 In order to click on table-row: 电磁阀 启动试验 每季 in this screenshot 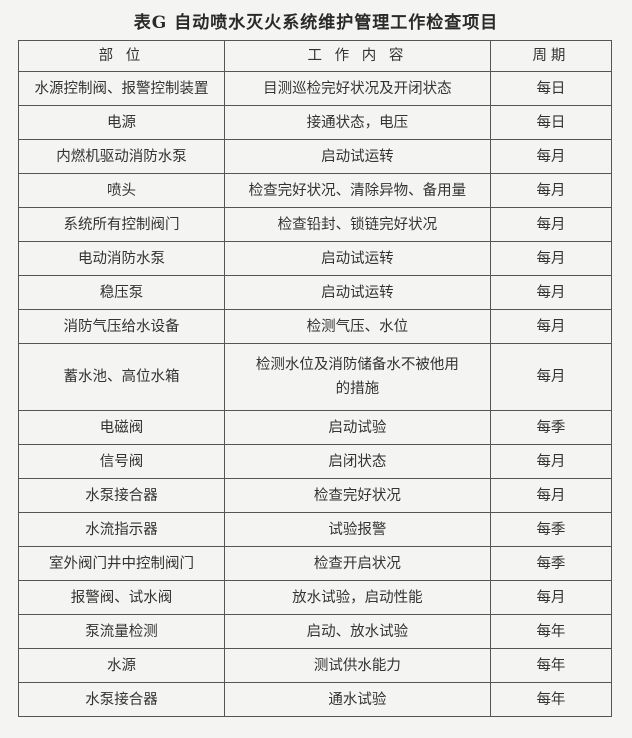, I will do `click(315, 427)`.